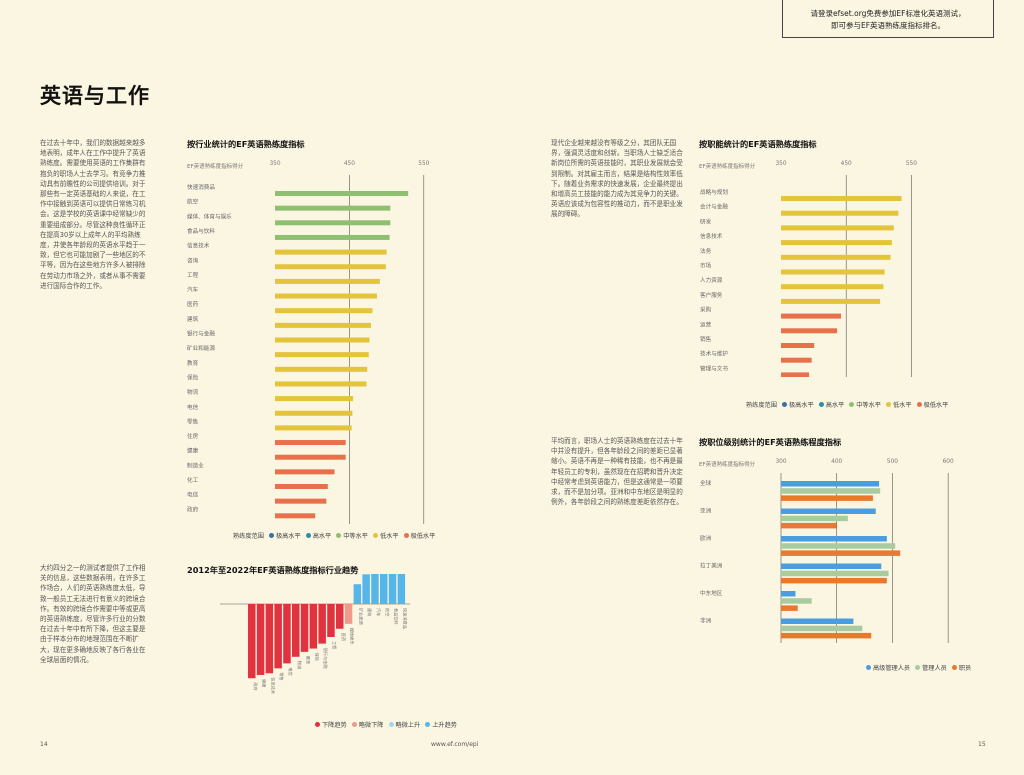 The image size is (1024, 775). What do you see at coordinates (931, 667) in the screenshot?
I see `legend-item-manager: 管理人员` at bounding box center [931, 667].